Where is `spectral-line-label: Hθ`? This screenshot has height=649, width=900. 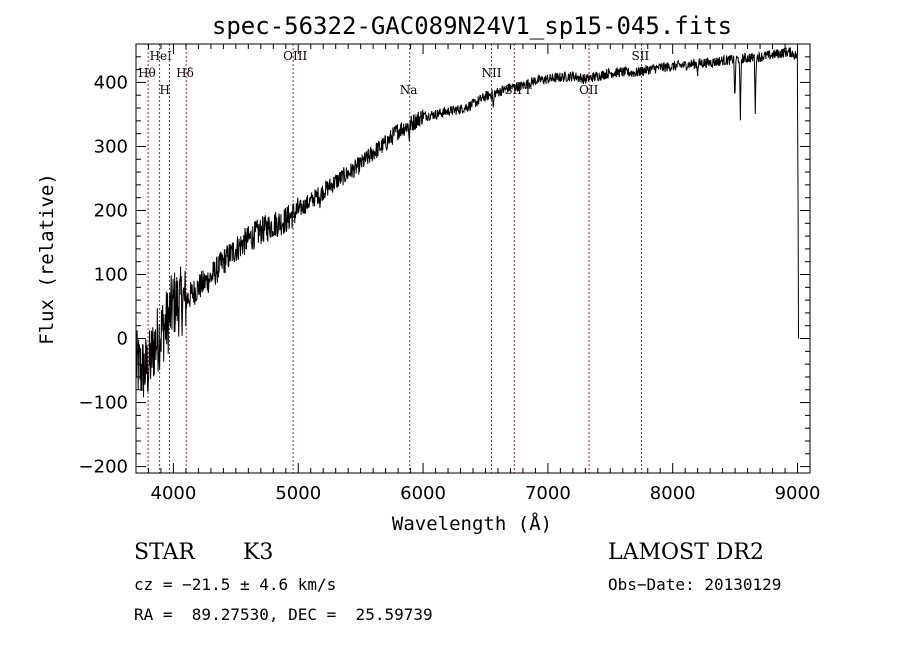 spectral-line-label: Hθ is located at coordinates (147, 73).